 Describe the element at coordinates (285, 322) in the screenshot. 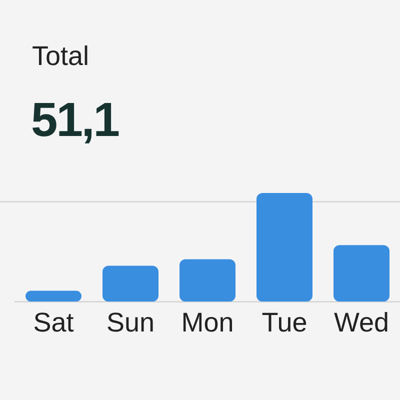

I see `x-tick-label: Tue` at that location.